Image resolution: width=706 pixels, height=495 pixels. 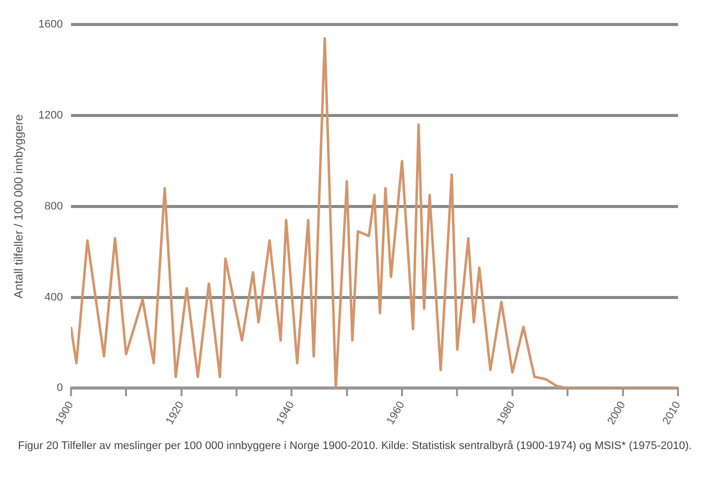 I want to click on y-tick-label: 1200, so click(x=50, y=116).